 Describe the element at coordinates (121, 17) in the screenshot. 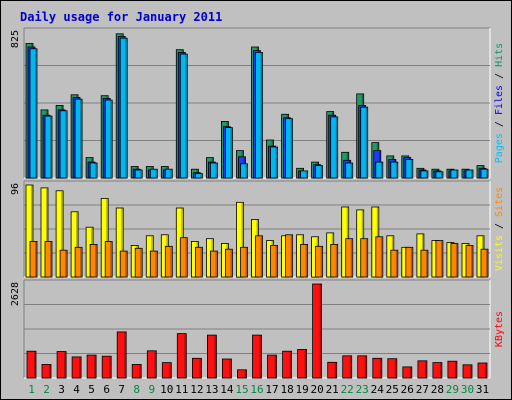

I see `chart-title: Daily usage for January 2011` at that location.